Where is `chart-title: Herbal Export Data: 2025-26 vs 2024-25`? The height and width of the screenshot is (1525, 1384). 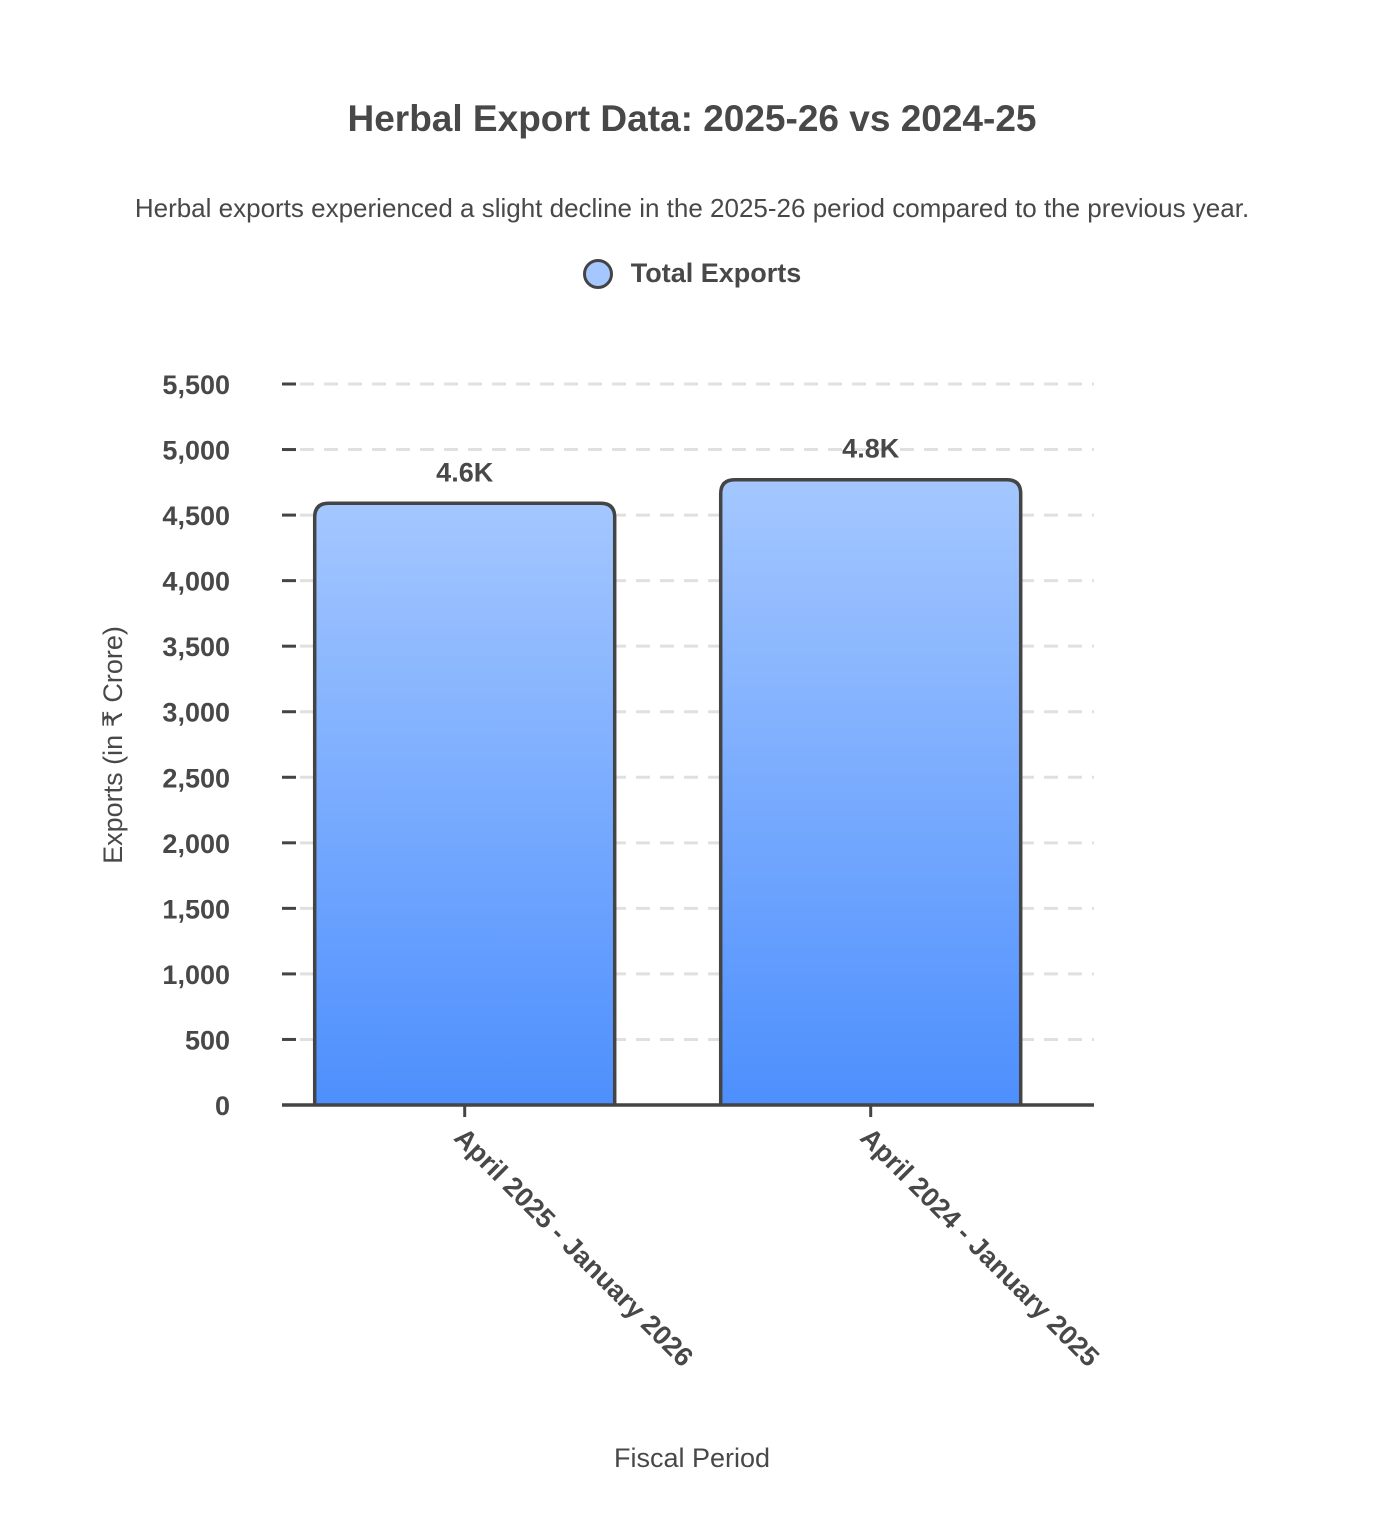
chart-title: Herbal Export Data: 2025-26 vs 2024-25 is located at coordinates (692, 118).